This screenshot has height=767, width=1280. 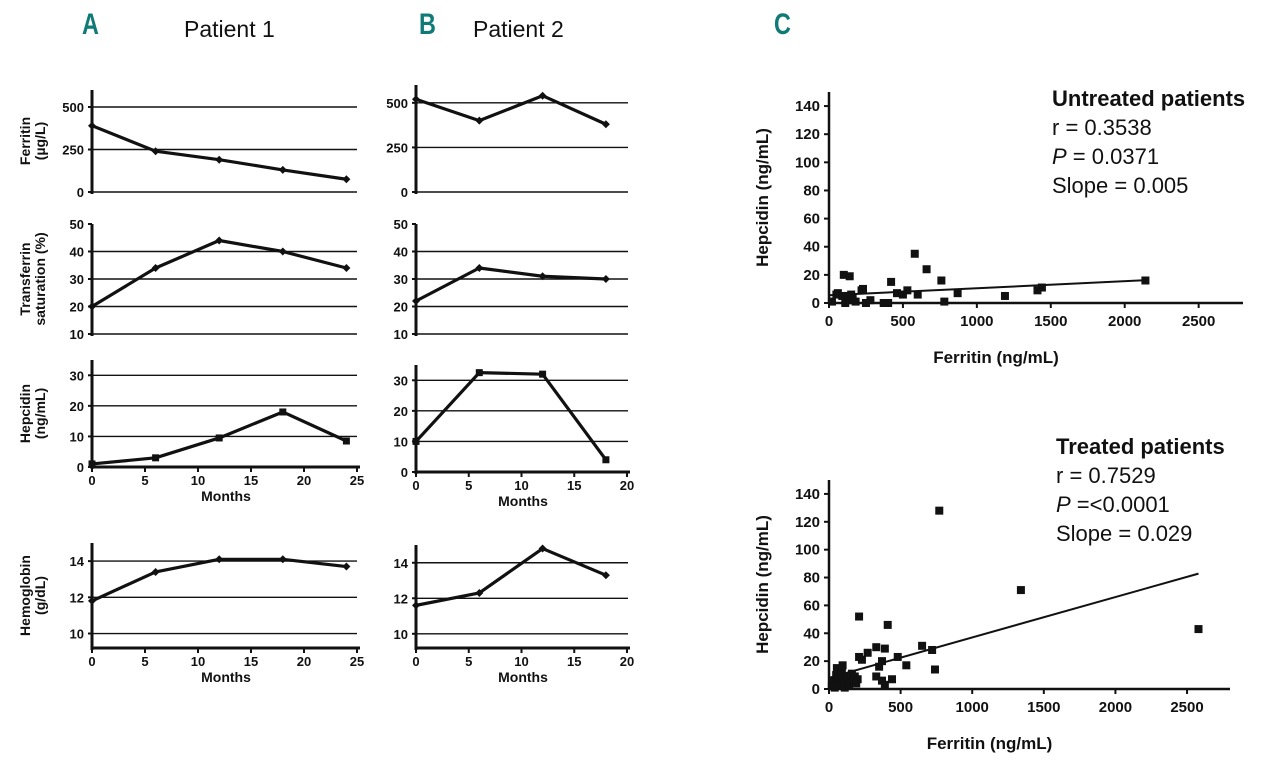 What do you see at coordinates (40, 278) in the screenshot?
I see `y-axis-label: saturation (%)` at bounding box center [40, 278].